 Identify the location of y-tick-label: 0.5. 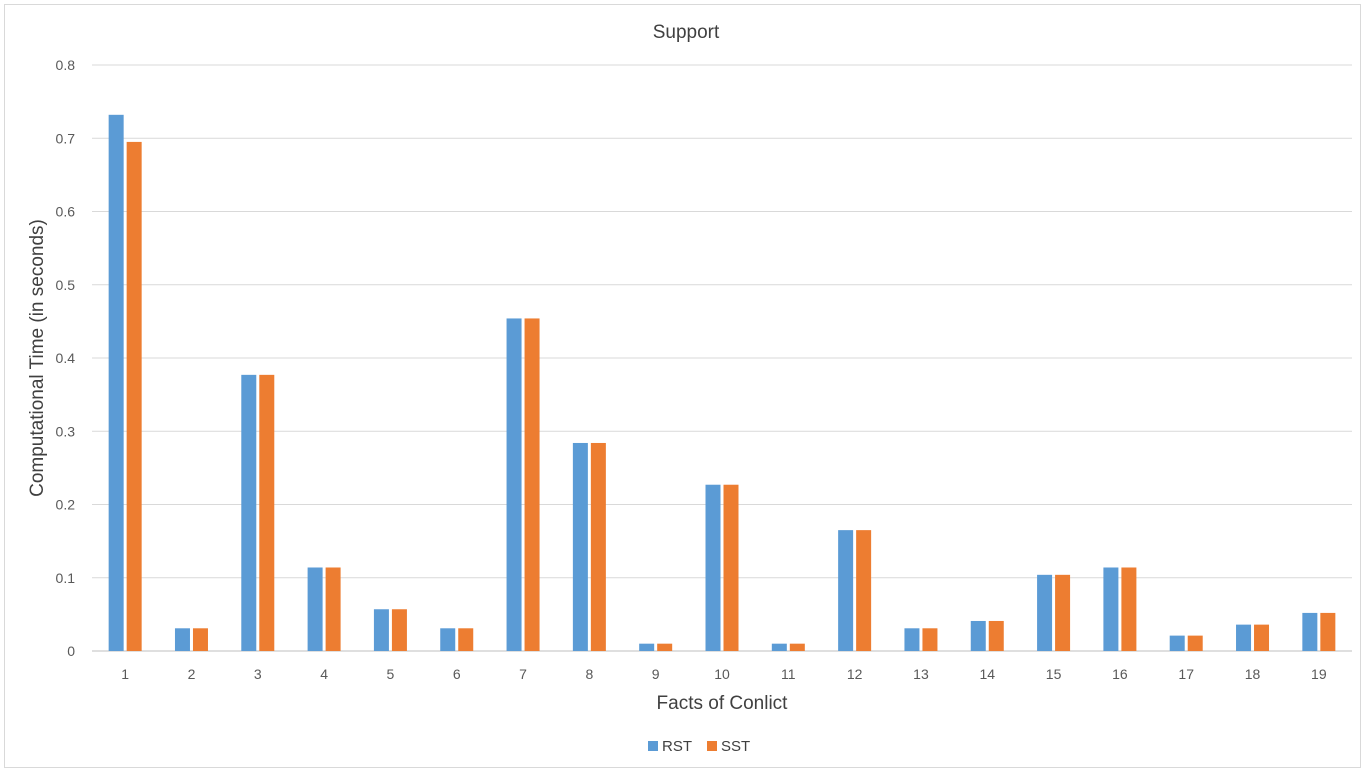
(66, 285).